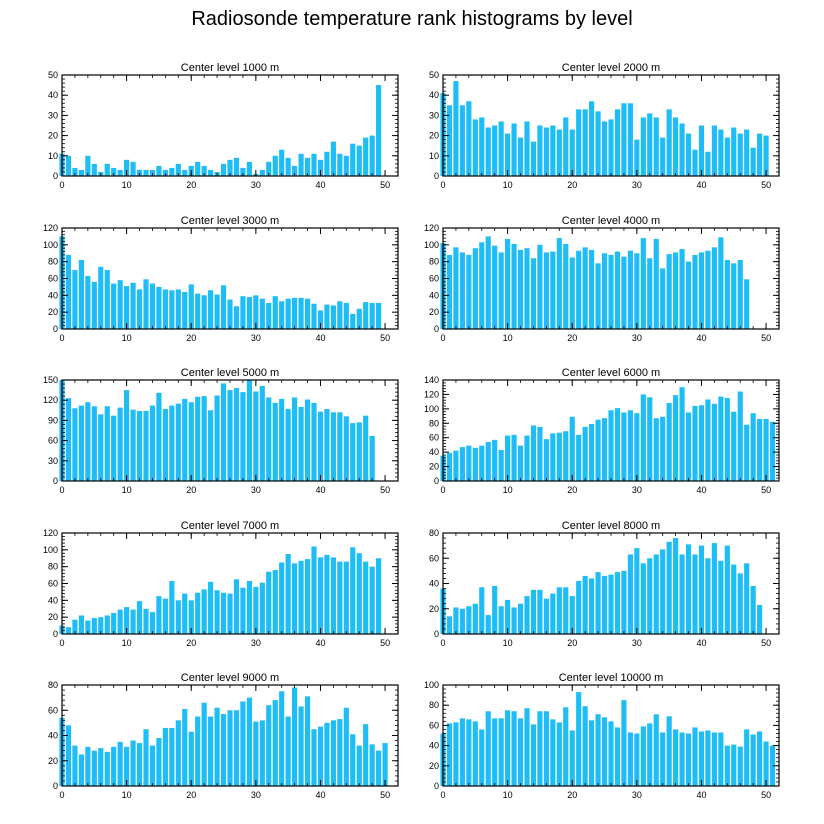  Describe the element at coordinates (55, 329) in the screenshot. I see `y-tick-label: 0` at that location.